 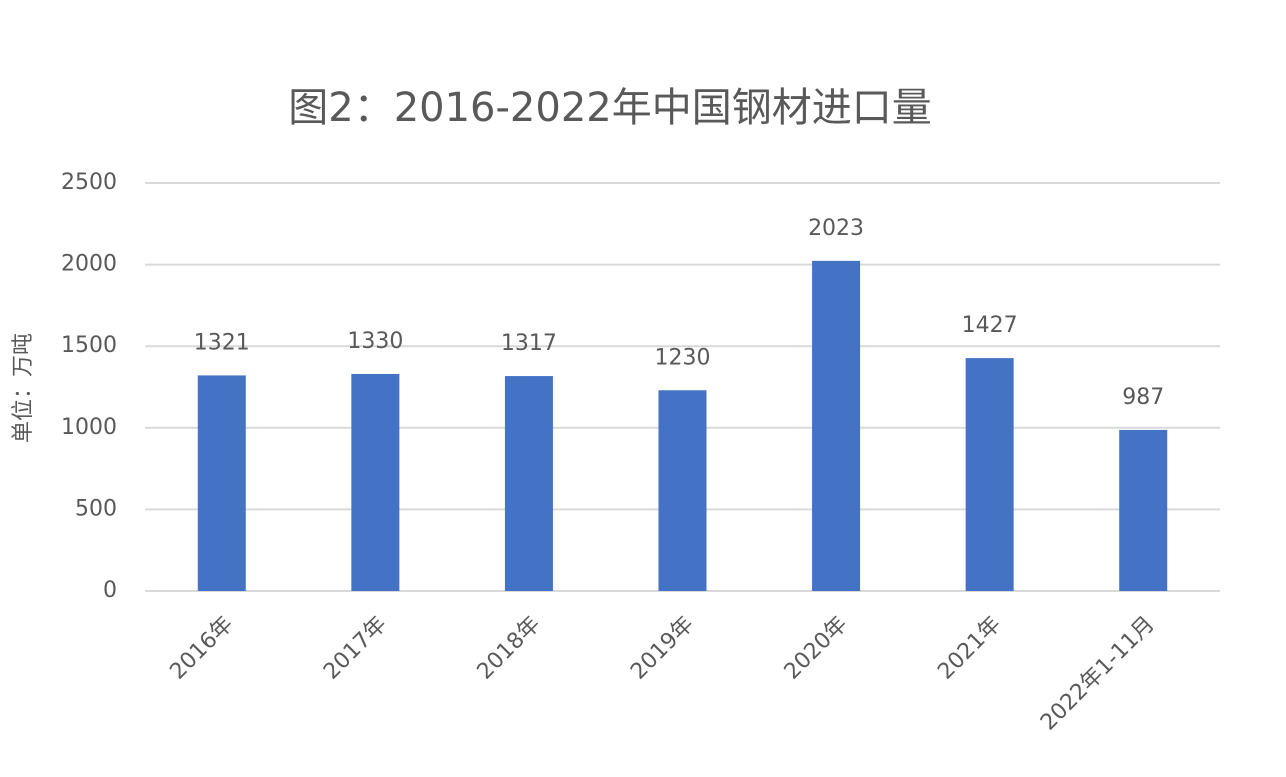 What do you see at coordinates (609, 108) in the screenshot?
I see `chart-title: 图2：2016-2022年中国钢材进口量` at bounding box center [609, 108].